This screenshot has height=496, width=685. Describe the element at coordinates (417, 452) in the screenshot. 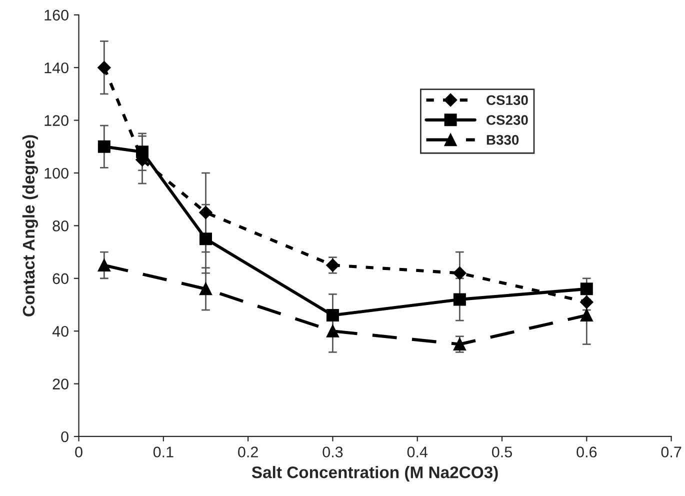

I see `x-tick-label: 0.4` at that location.